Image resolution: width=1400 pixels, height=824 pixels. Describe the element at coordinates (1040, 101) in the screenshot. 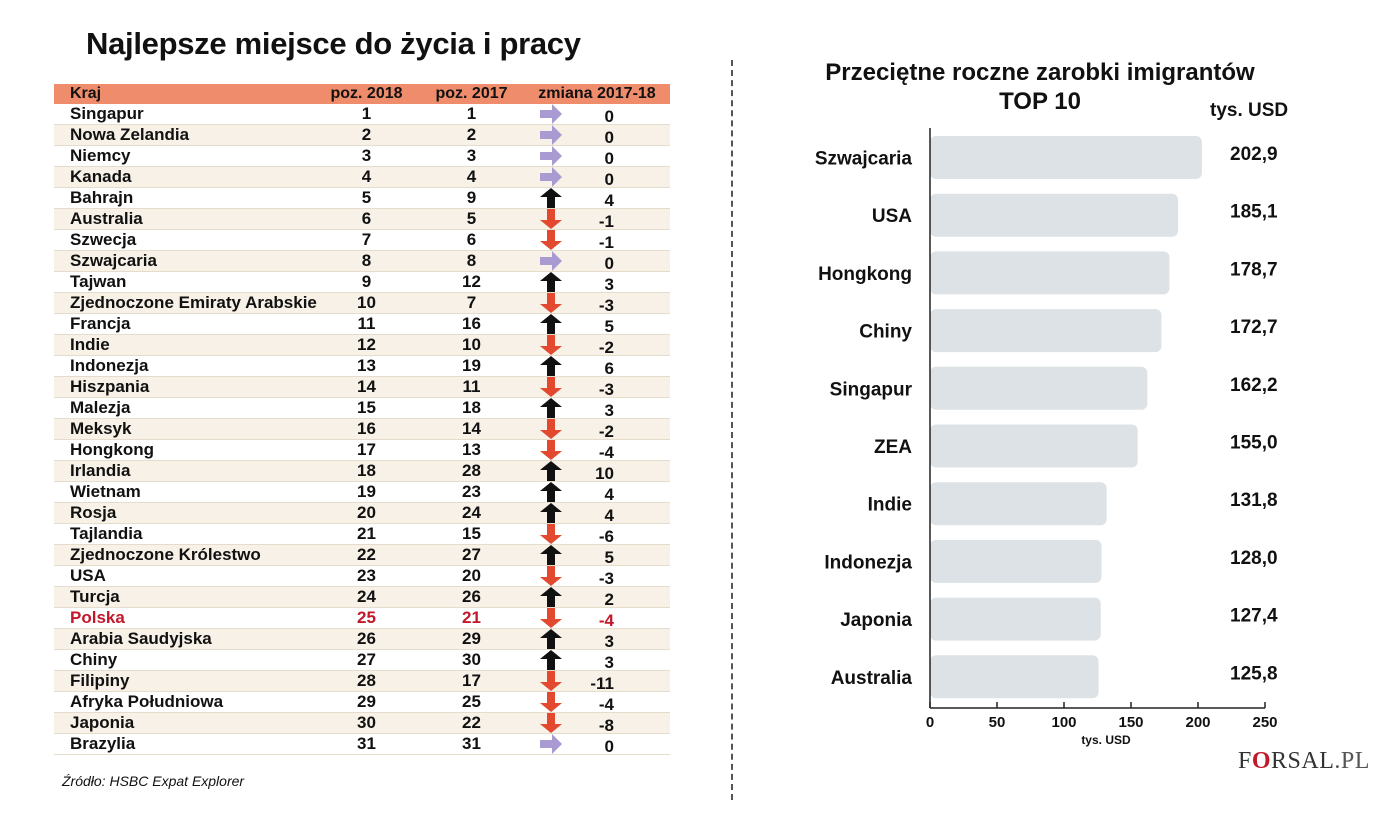

I see `right-title-line2: TOP 10` at that location.